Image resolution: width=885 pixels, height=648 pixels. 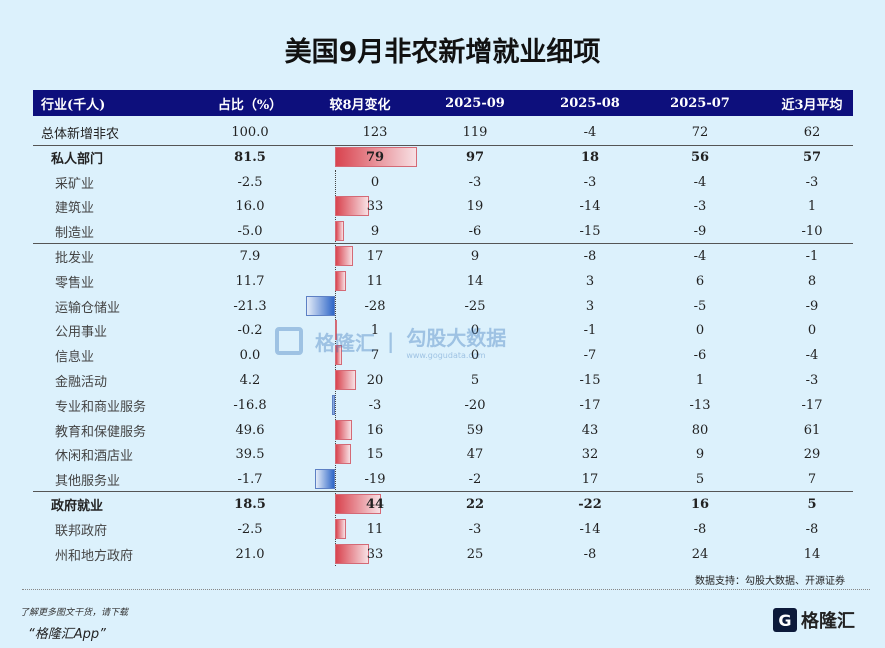 What do you see at coordinates (700, 356) in the screenshot?
I see `value-2025-07: -6` at bounding box center [700, 356].